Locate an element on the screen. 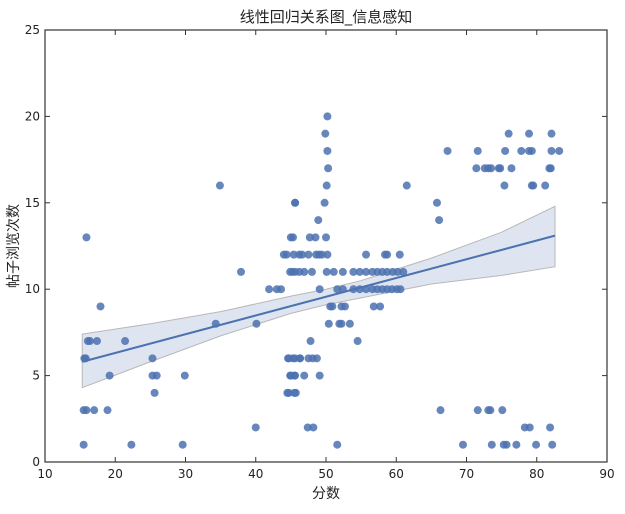 The width and height of the screenshot is (625, 514). chart-title: 线性回归关系图_信息感知 is located at coordinates (326, 17).